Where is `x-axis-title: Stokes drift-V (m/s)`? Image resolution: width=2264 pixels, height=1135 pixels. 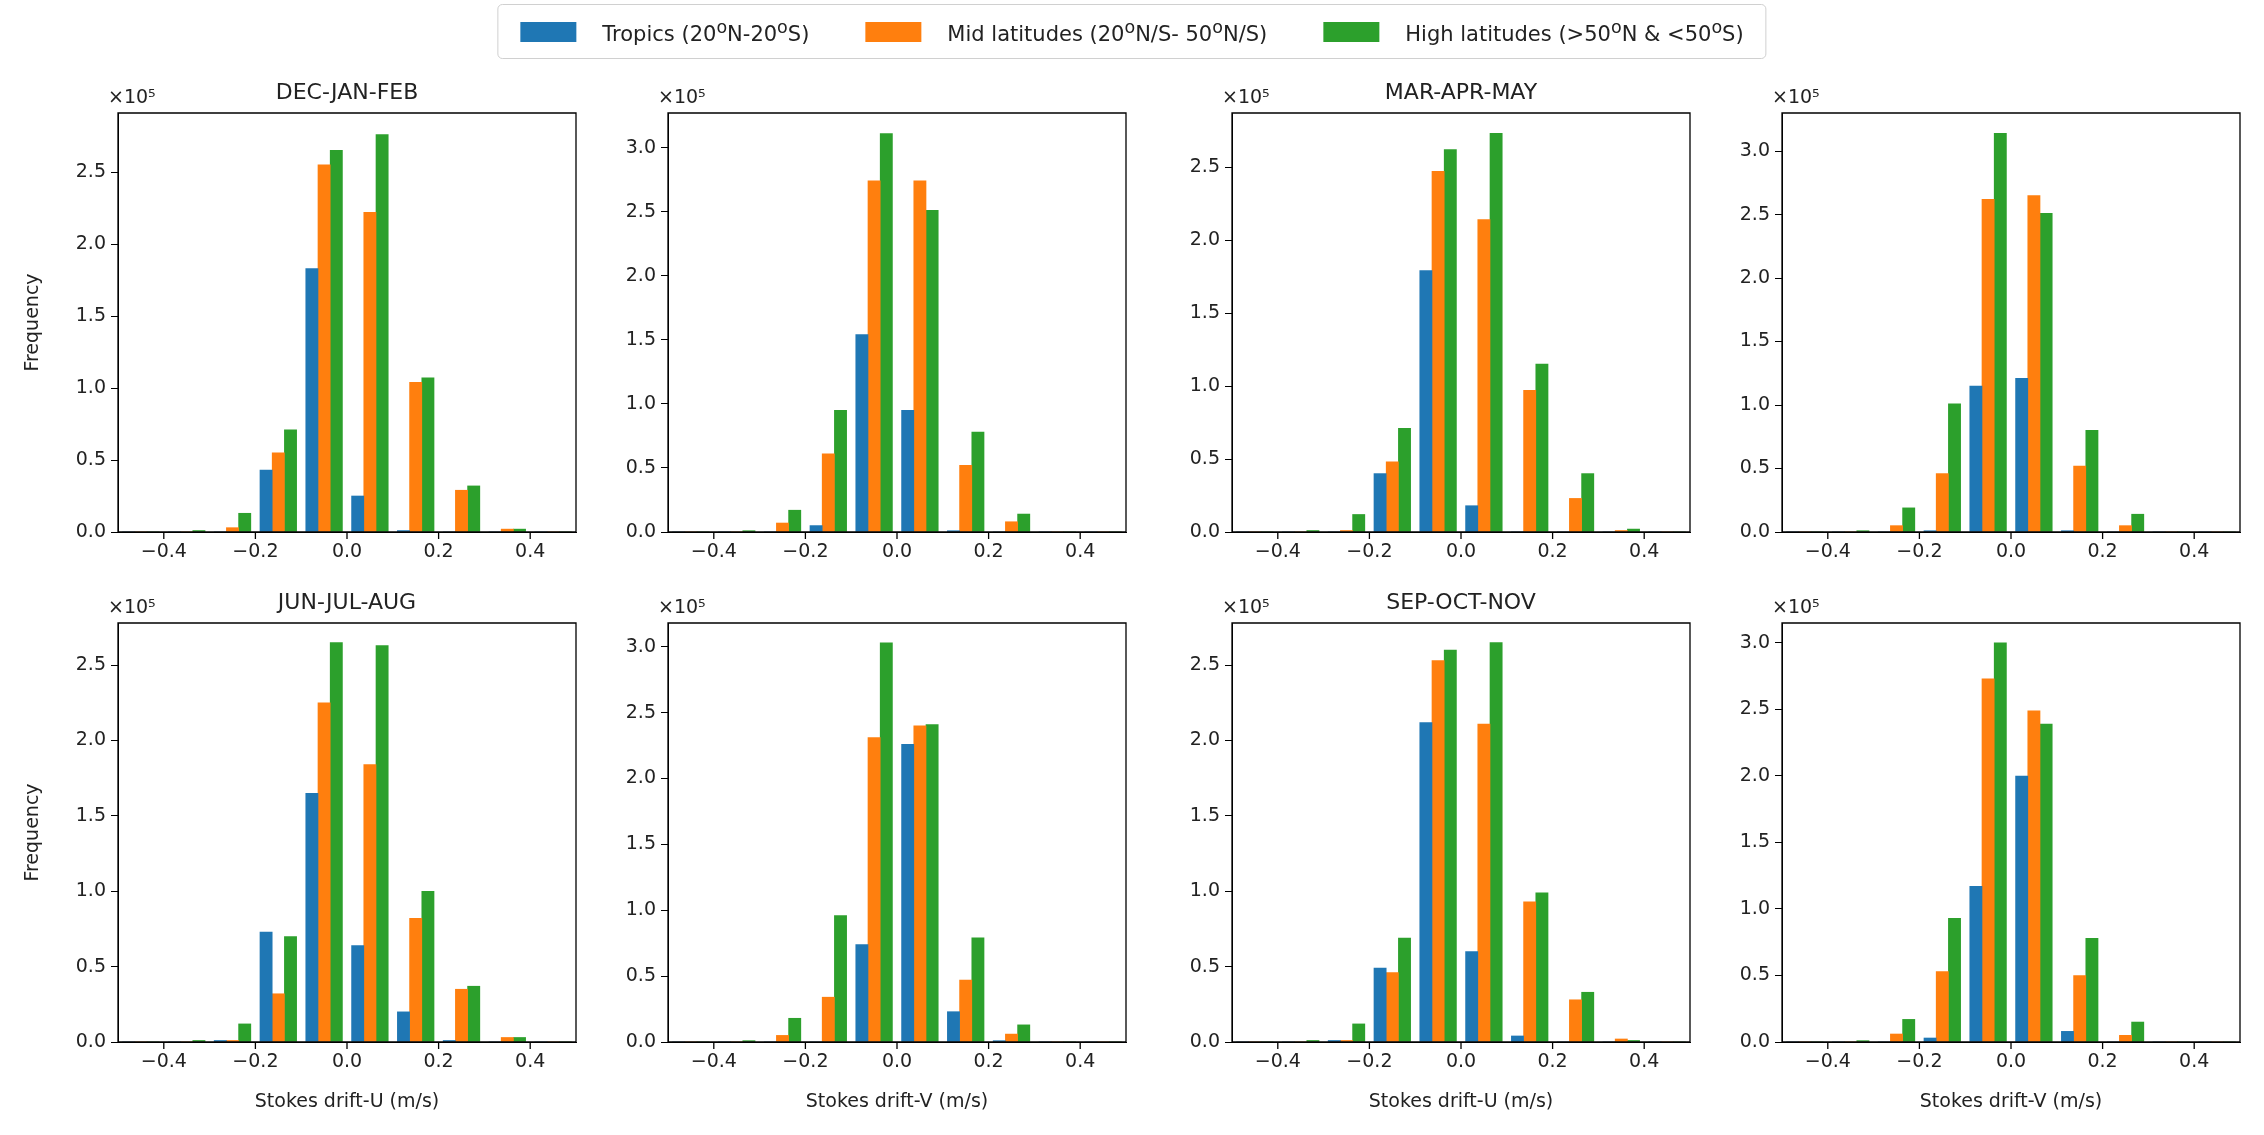 x-axis-title: Stokes drift-V (m/s) is located at coordinates (2011, 1099).